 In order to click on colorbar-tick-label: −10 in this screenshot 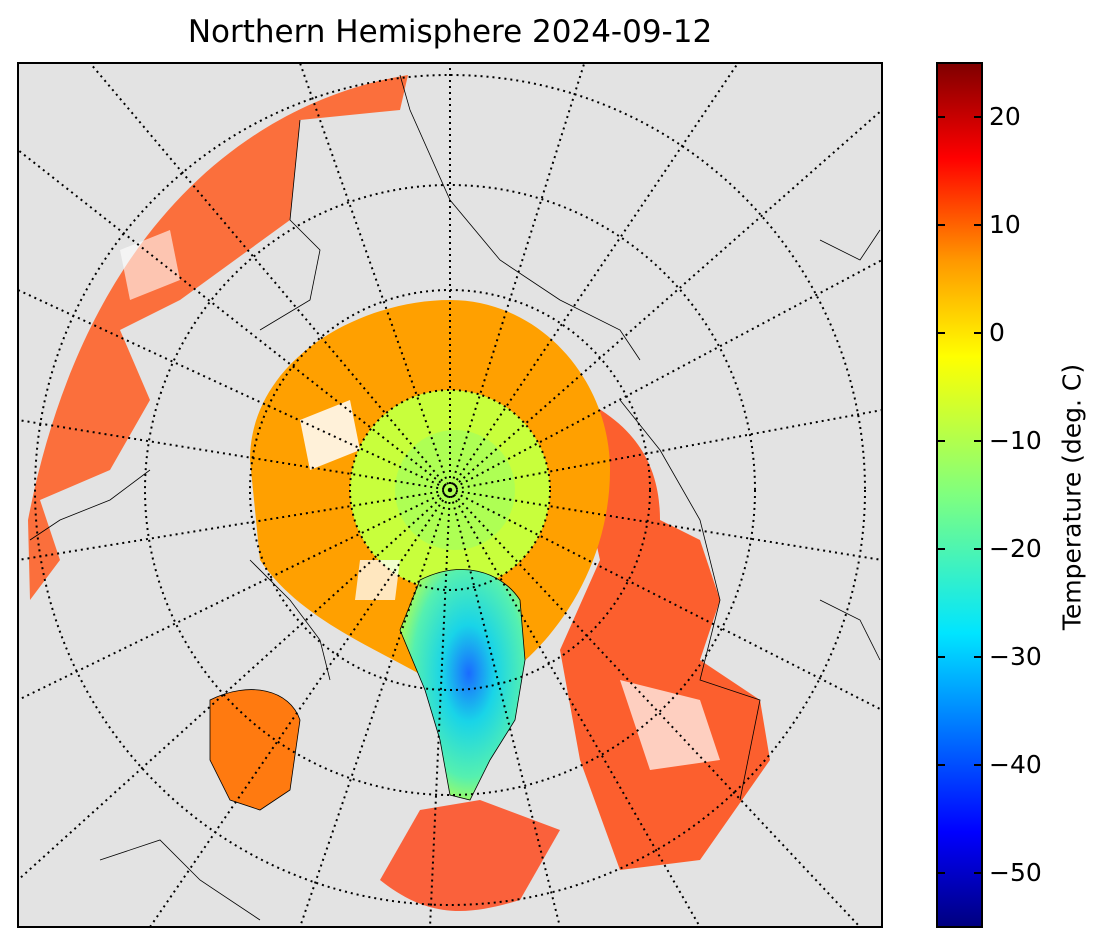, I will do `click(1015, 440)`.